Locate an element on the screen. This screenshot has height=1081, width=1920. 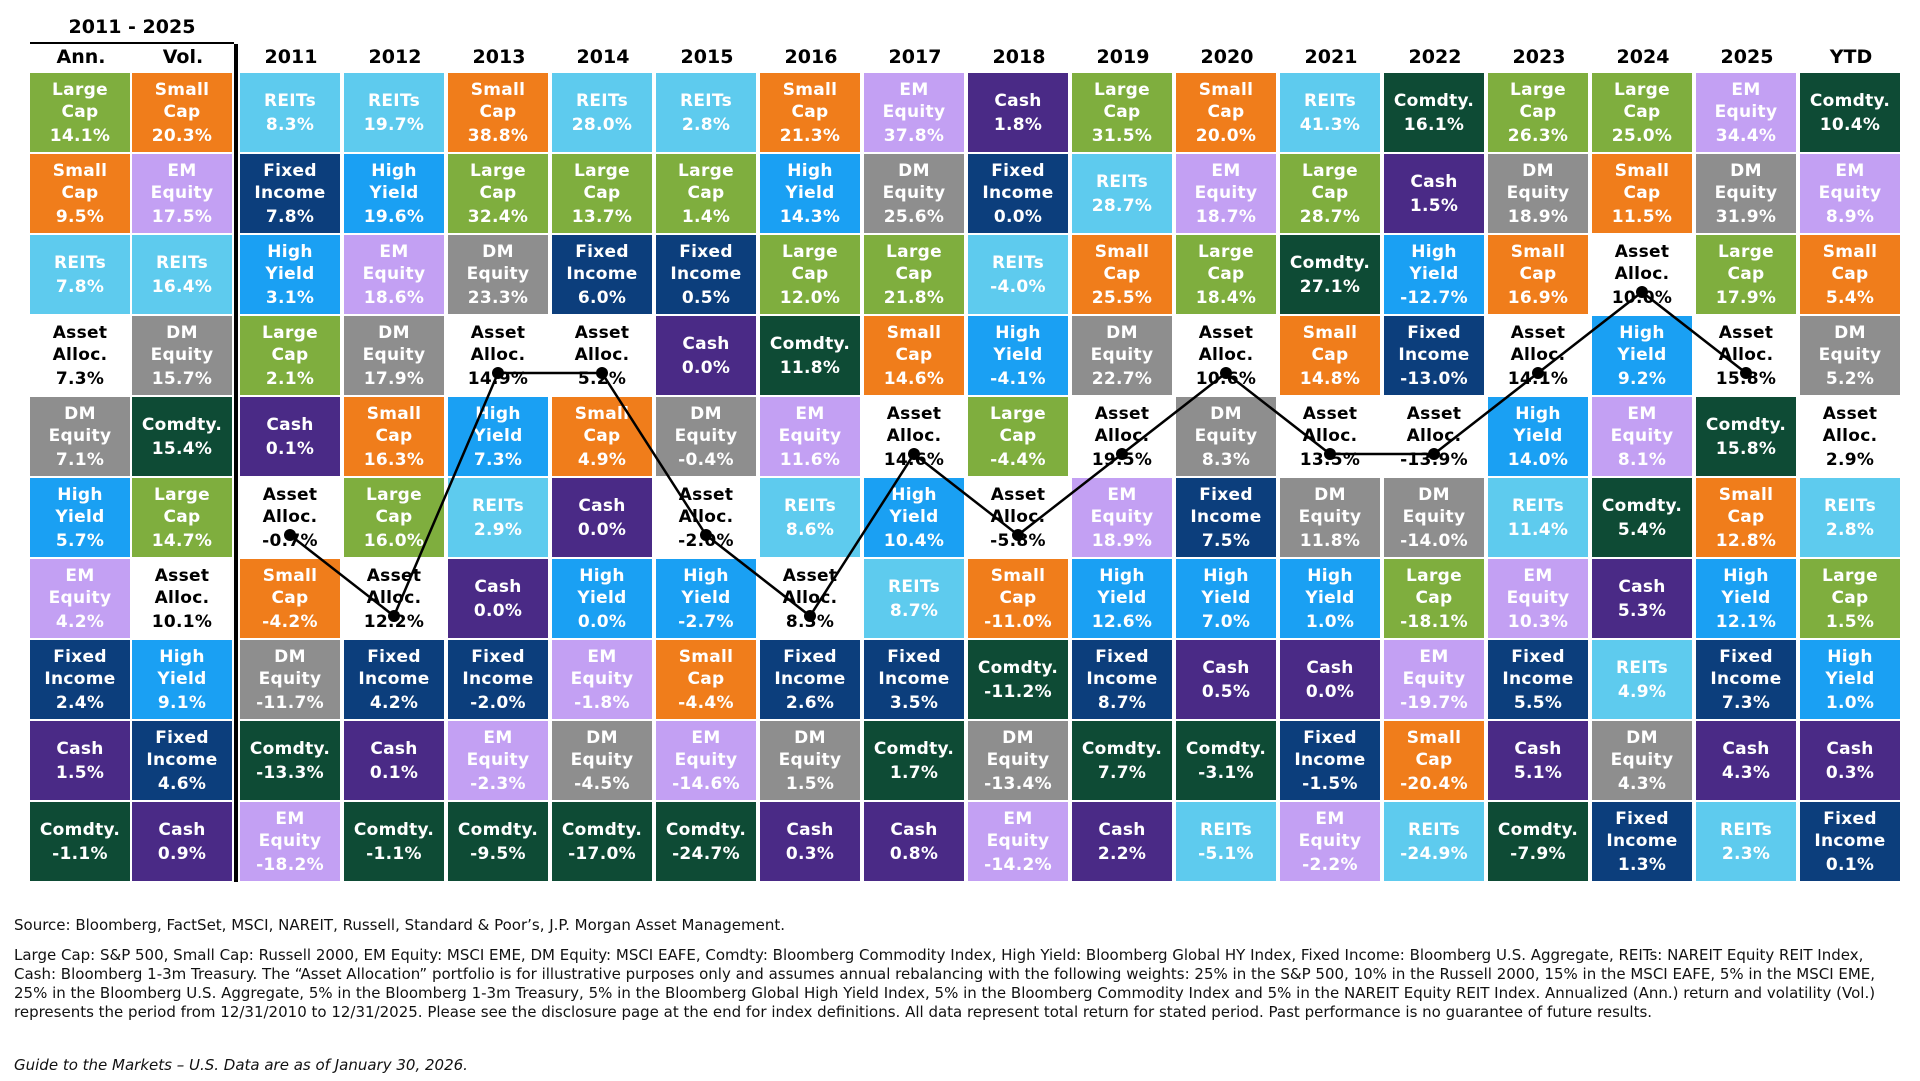
cell-asset-label: EM Equity is located at coordinates (1018, 829).